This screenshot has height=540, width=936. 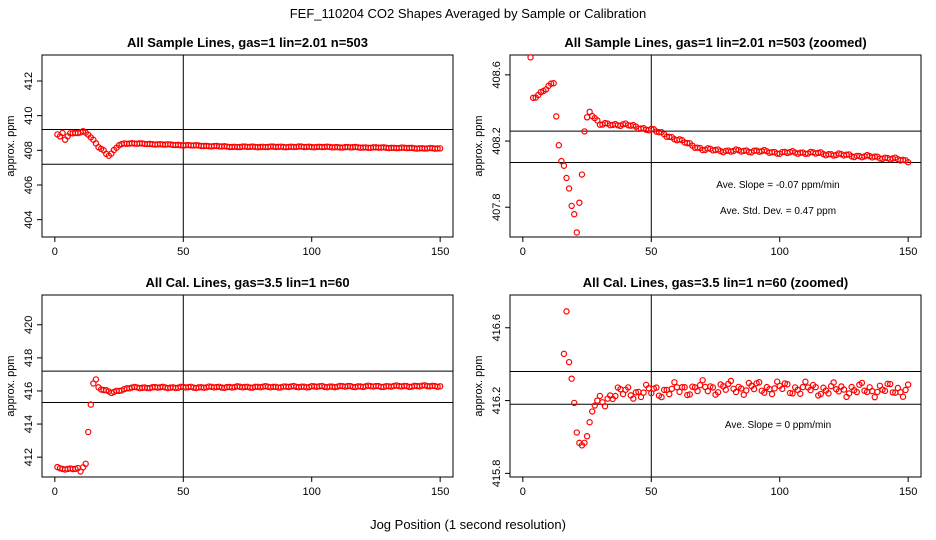 What do you see at coordinates (497, 75) in the screenshot?
I see `y-tick-label: 408.6` at bounding box center [497, 75].